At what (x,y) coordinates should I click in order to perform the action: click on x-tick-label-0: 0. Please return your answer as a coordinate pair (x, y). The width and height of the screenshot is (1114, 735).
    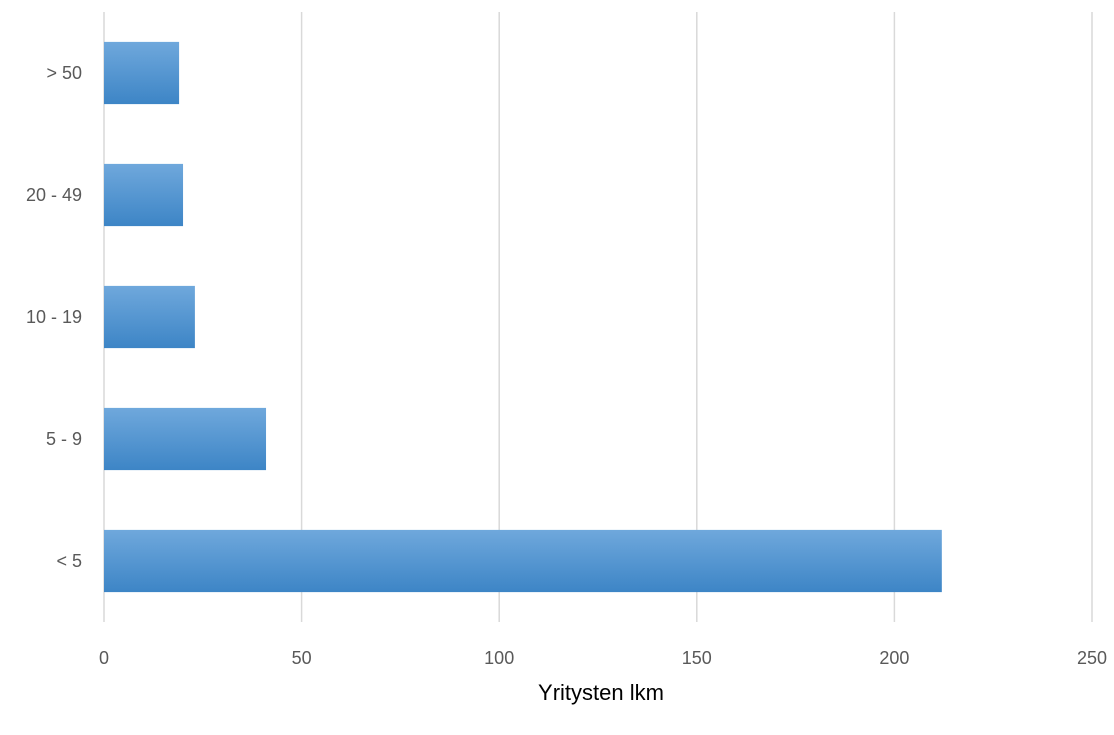
    Looking at the image, I should click on (104, 658).